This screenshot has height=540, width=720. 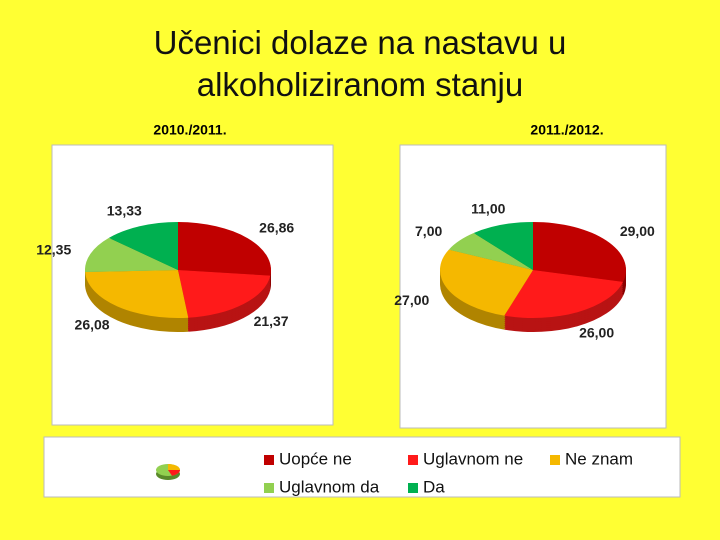 I want to click on legend-label: Ne znam, so click(x=599, y=458).